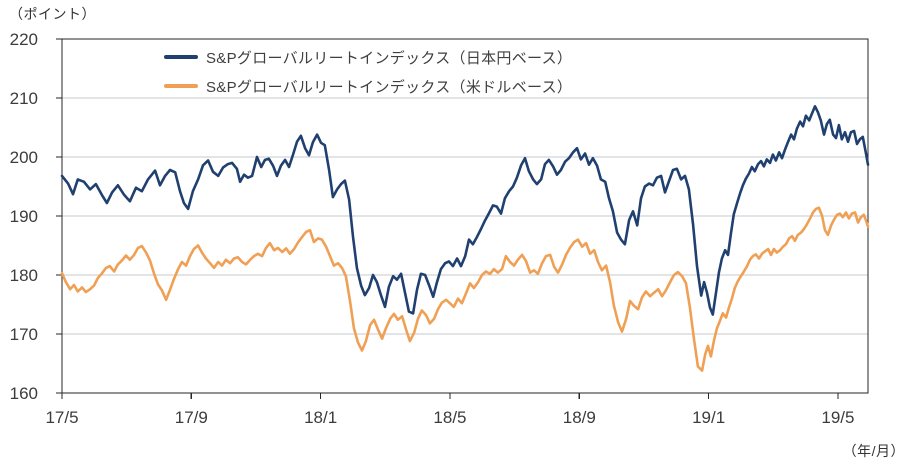 The width and height of the screenshot is (909, 469). What do you see at coordinates (389, 58) in the screenshot?
I see `legend-label-jpy-base: S&Pグローバルリートインデックス（日本円ベース）` at bounding box center [389, 58].